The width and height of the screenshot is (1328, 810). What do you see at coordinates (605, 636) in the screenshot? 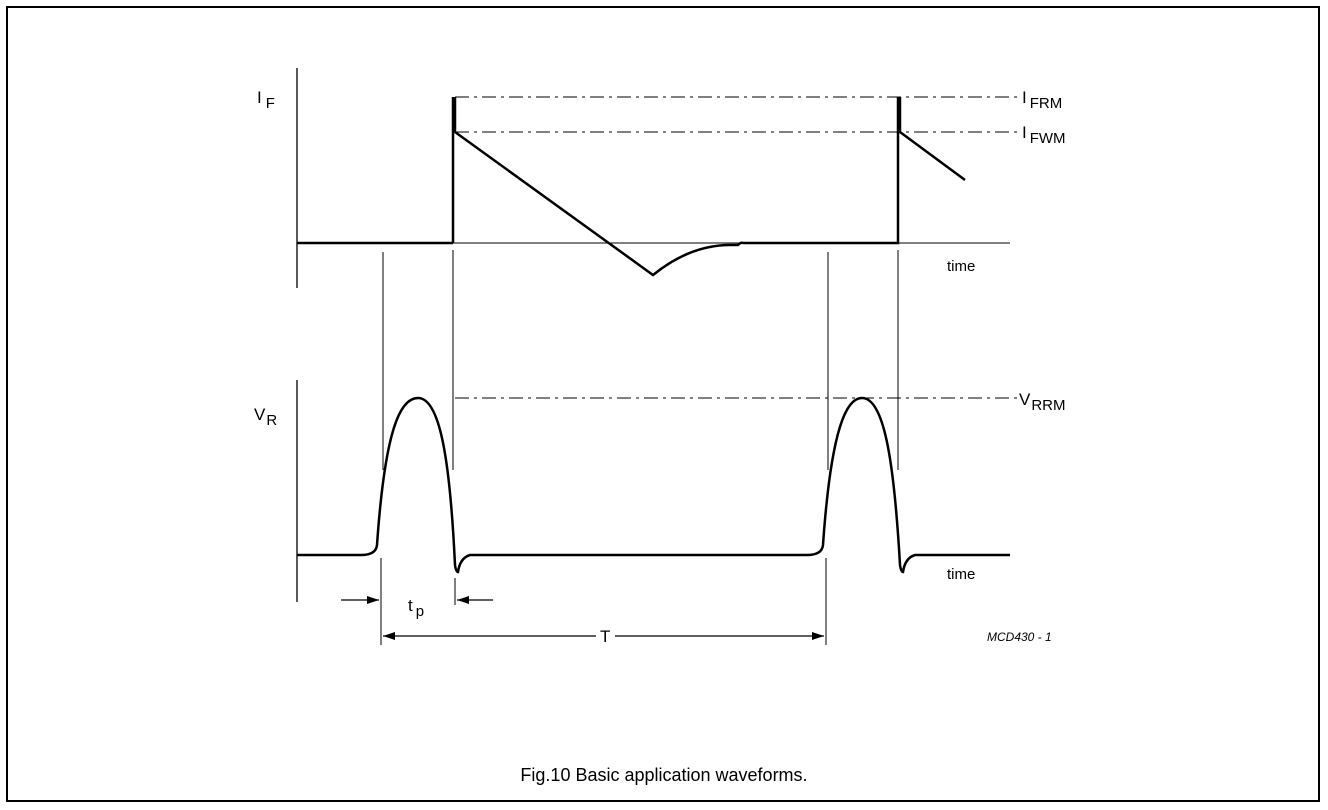
I see `period-label: T` at bounding box center [605, 636].